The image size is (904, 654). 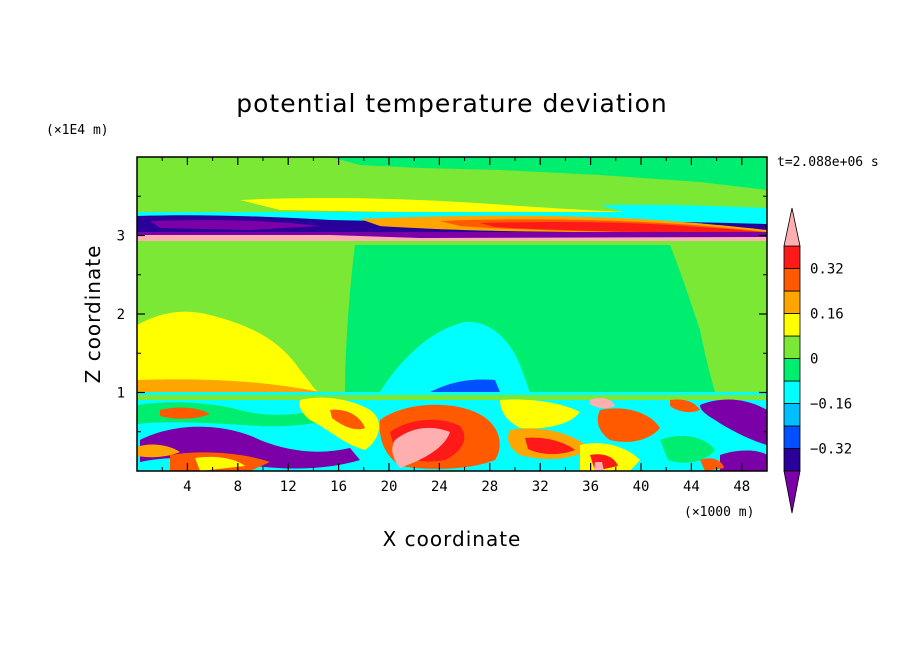 What do you see at coordinates (831, 405) in the screenshot?
I see `colorbar-label: −0.16` at bounding box center [831, 405].